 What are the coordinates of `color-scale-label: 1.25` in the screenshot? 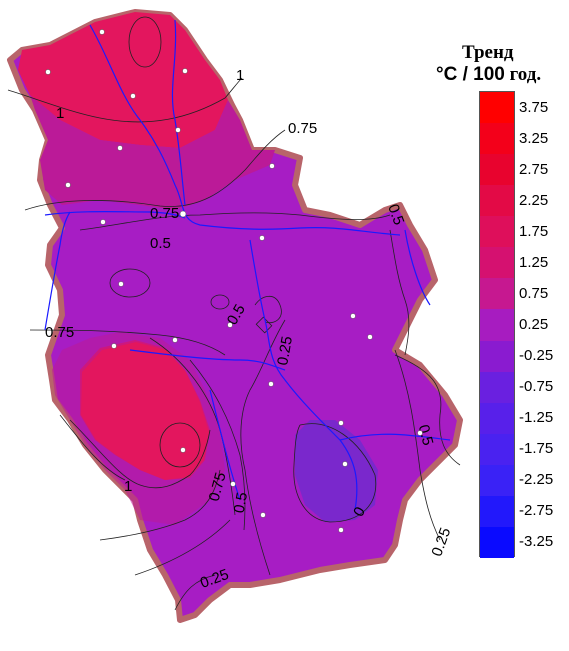 It's located at (534, 262).